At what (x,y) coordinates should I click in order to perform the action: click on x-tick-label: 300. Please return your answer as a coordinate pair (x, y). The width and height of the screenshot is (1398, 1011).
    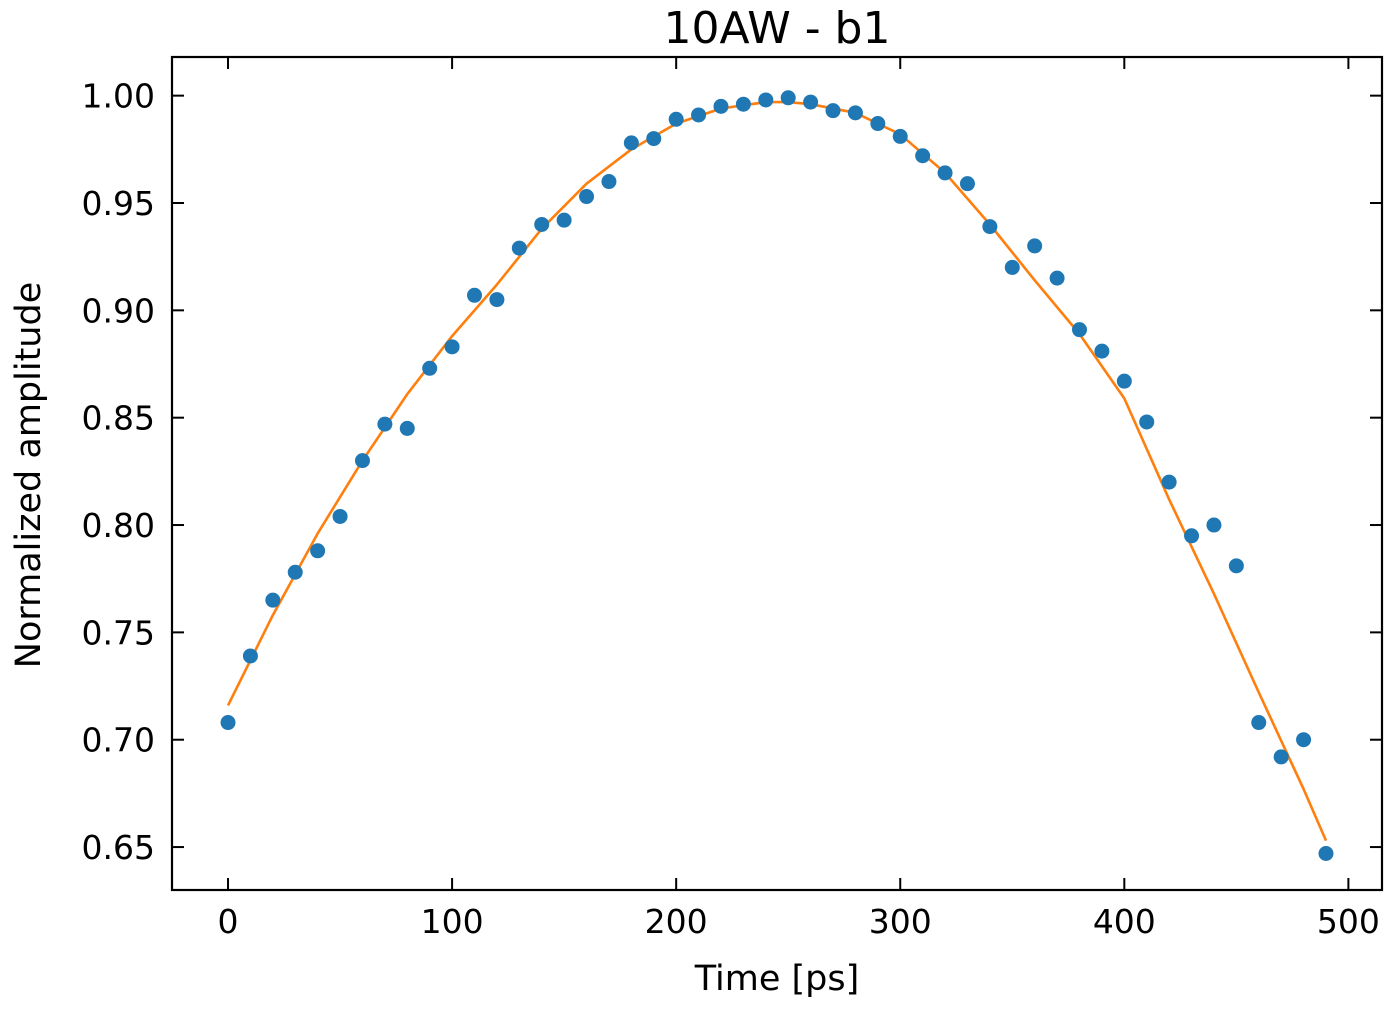
    Looking at the image, I should click on (900, 921).